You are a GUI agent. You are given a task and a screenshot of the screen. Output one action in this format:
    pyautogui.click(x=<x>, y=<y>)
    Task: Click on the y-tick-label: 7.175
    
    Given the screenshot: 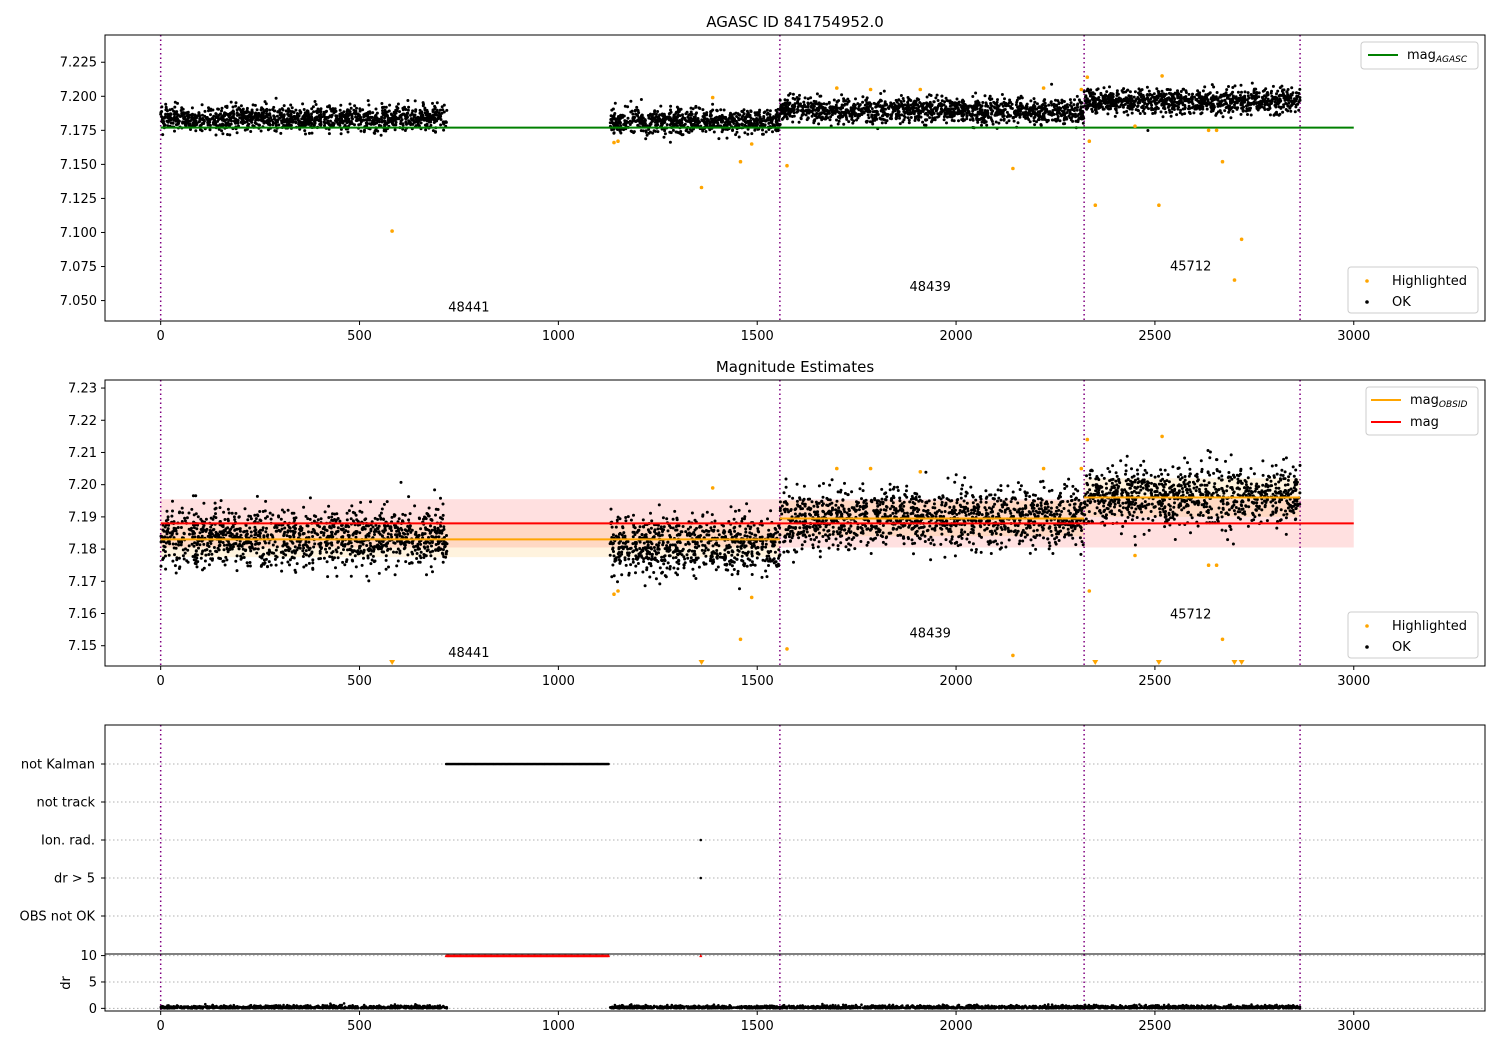 What is the action you would take?
    pyautogui.click(x=78, y=131)
    